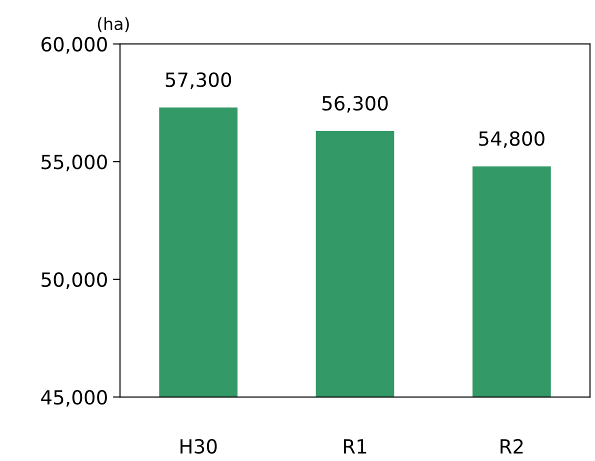 This screenshot has width=595, height=461. I want to click on y-tick-label: 60,000, so click(74, 45).